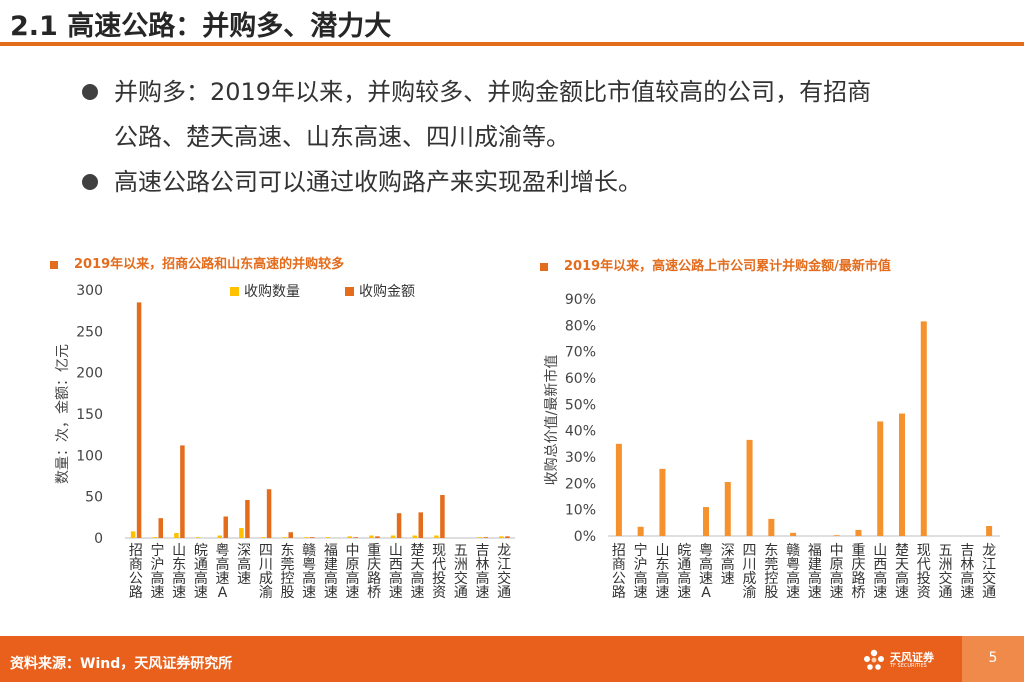 The height and width of the screenshot is (682, 1024). Describe the element at coordinates (90, 182) in the screenshot. I see `bullet-dot-icon` at that location.